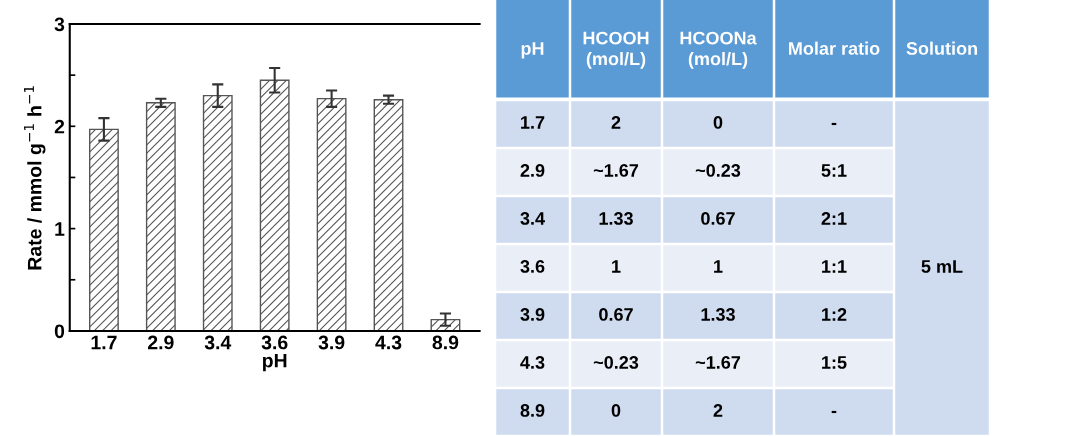 This screenshot has height=436, width=1090. I want to click on y-tick-label: 3, so click(59, 24).